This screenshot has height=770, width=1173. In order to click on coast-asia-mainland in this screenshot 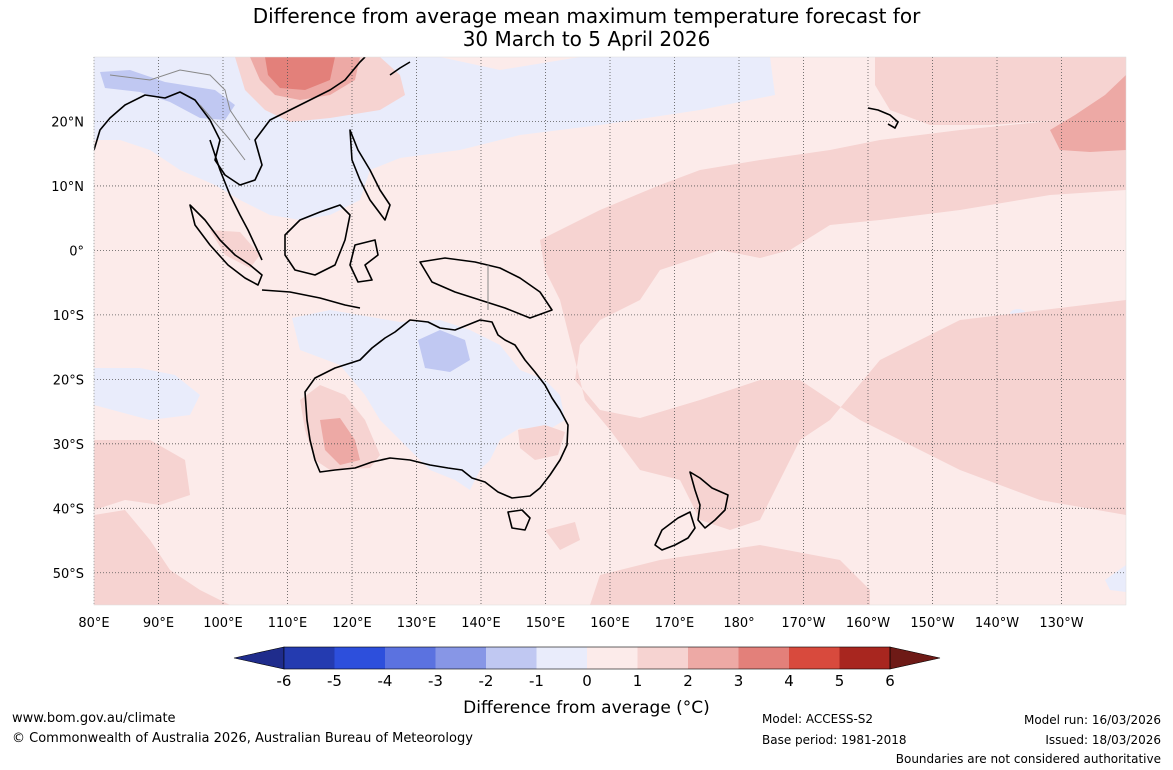, I will do `click(230, 121)`.